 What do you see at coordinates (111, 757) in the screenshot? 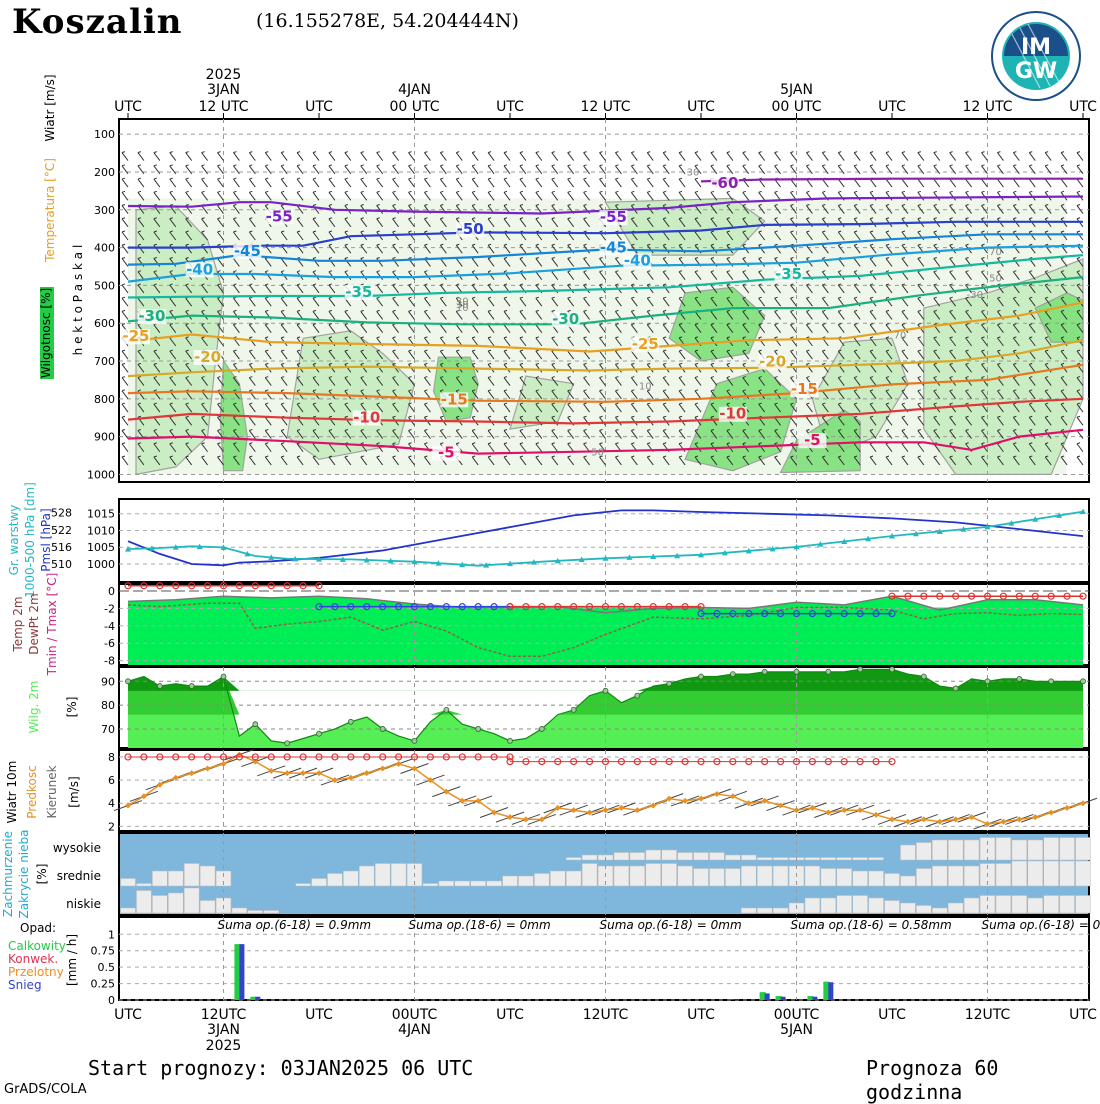
I see `wind-tick-label: 8` at bounding box center [111, 757].